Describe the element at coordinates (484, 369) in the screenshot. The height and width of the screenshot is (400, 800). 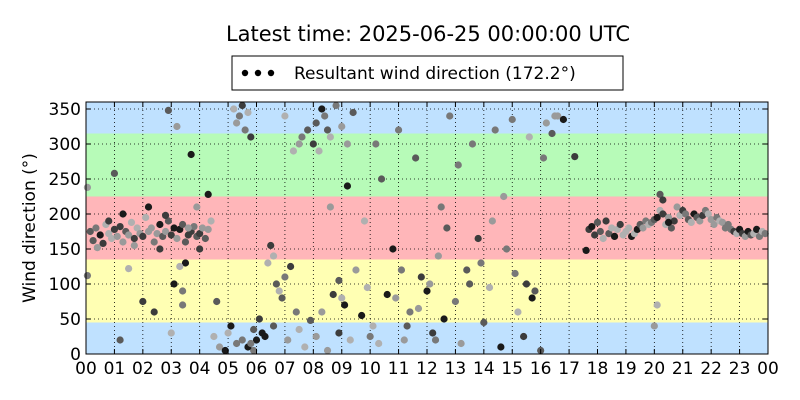
I see `x-tick-label: 14` at that location.